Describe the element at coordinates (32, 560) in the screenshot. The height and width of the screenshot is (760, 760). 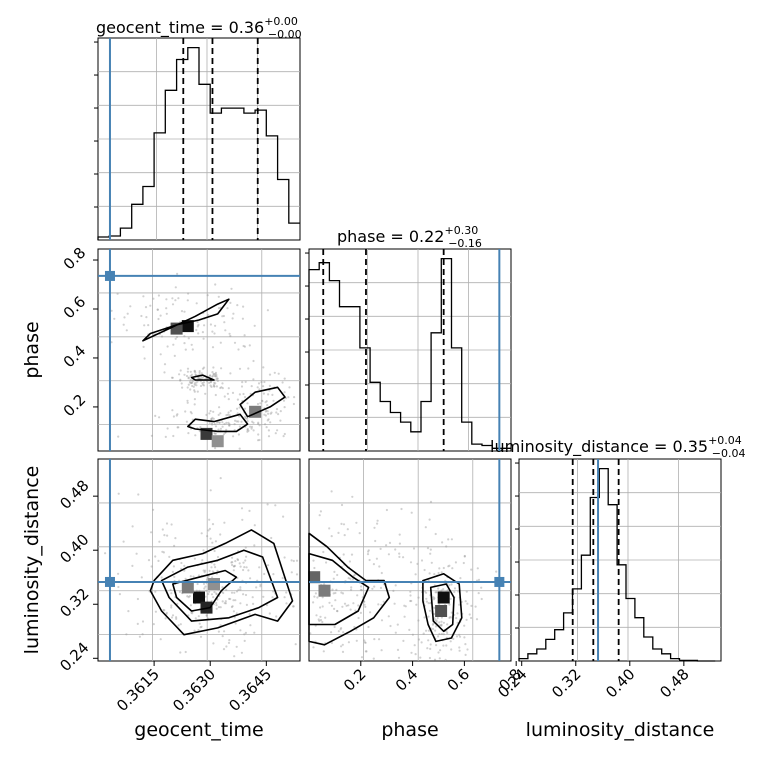
I see `y-axis-label-luminosity_distance: luminosity_distance` at that location.